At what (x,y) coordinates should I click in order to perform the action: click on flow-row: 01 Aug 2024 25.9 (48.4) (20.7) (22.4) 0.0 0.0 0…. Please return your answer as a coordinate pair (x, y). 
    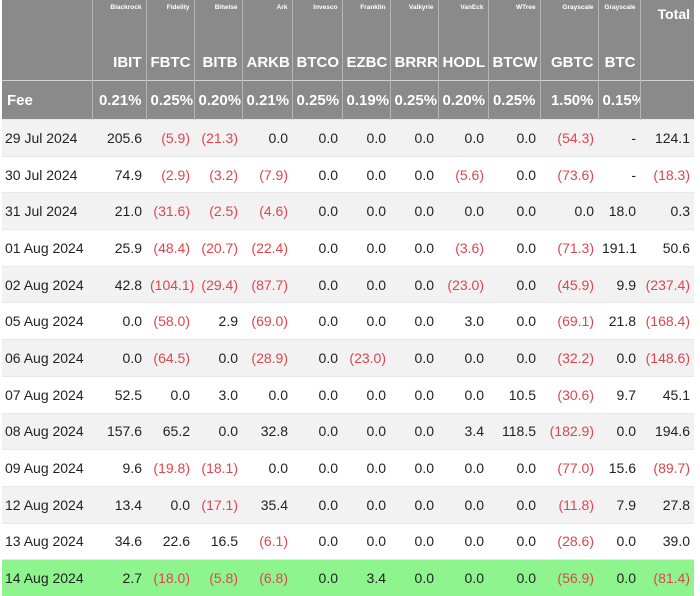
    Looking at the image, I should click on (348, 248).